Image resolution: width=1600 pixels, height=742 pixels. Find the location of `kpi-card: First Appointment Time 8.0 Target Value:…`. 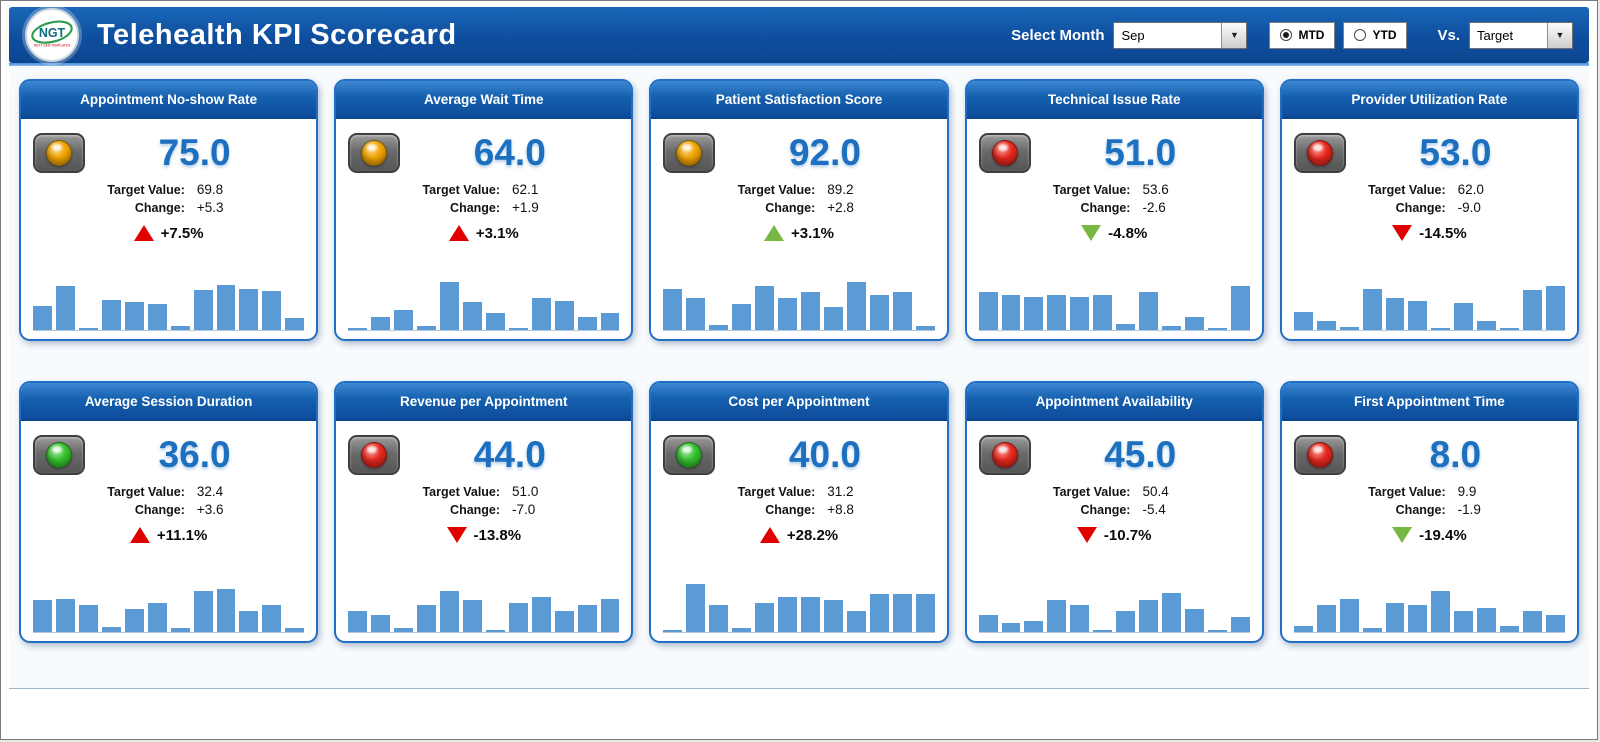

kpi-card: First Appointment Time 8.0 Target Value:… is located at coordinates (1429, 512).